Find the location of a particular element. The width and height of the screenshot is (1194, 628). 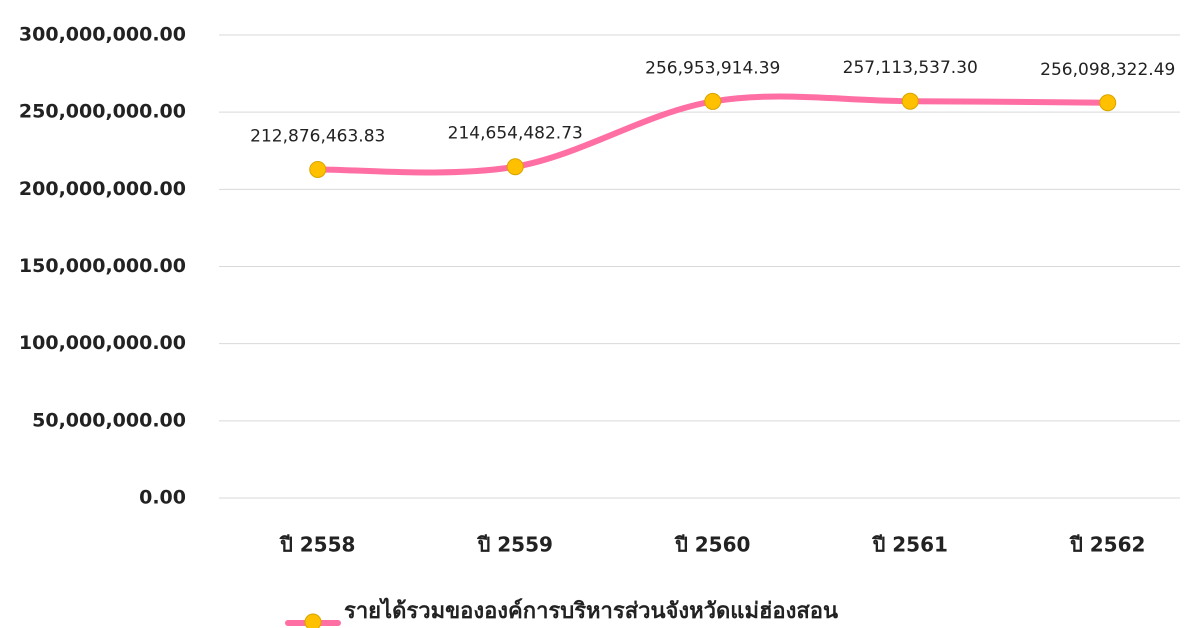

data-label: 257,113,537.30 is located at coordinates (910, 68).